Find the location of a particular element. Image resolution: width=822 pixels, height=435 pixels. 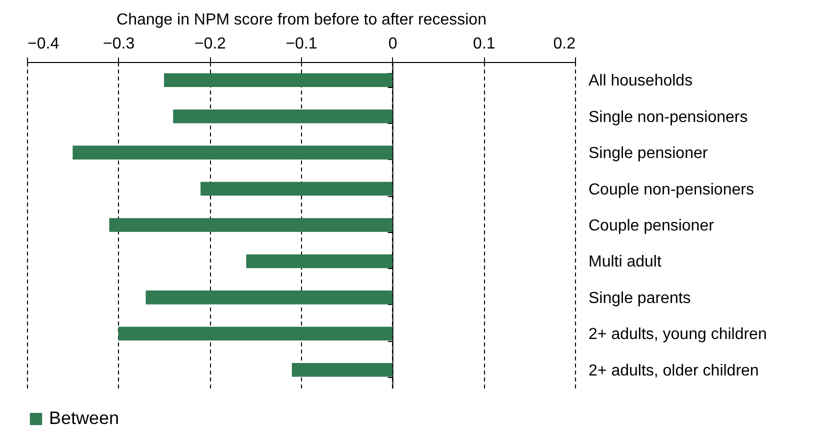

x-tick-label: 0 is located at coordinates (393, 44).